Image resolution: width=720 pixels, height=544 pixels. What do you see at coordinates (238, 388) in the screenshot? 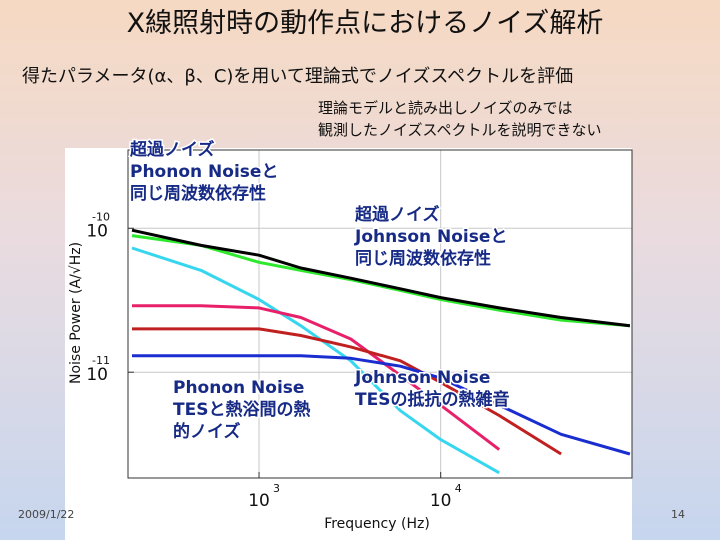
I see `annotation: Phonon Noise` at bounding box center [238, 388].